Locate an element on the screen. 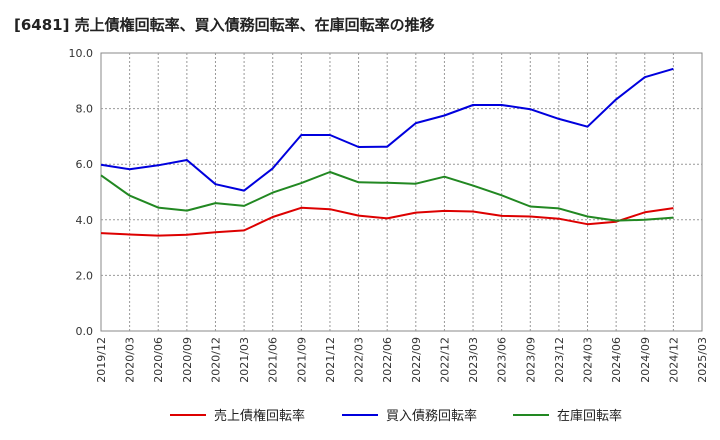  x-tick-label: 2022/12 is located at coordinates (444, 360).